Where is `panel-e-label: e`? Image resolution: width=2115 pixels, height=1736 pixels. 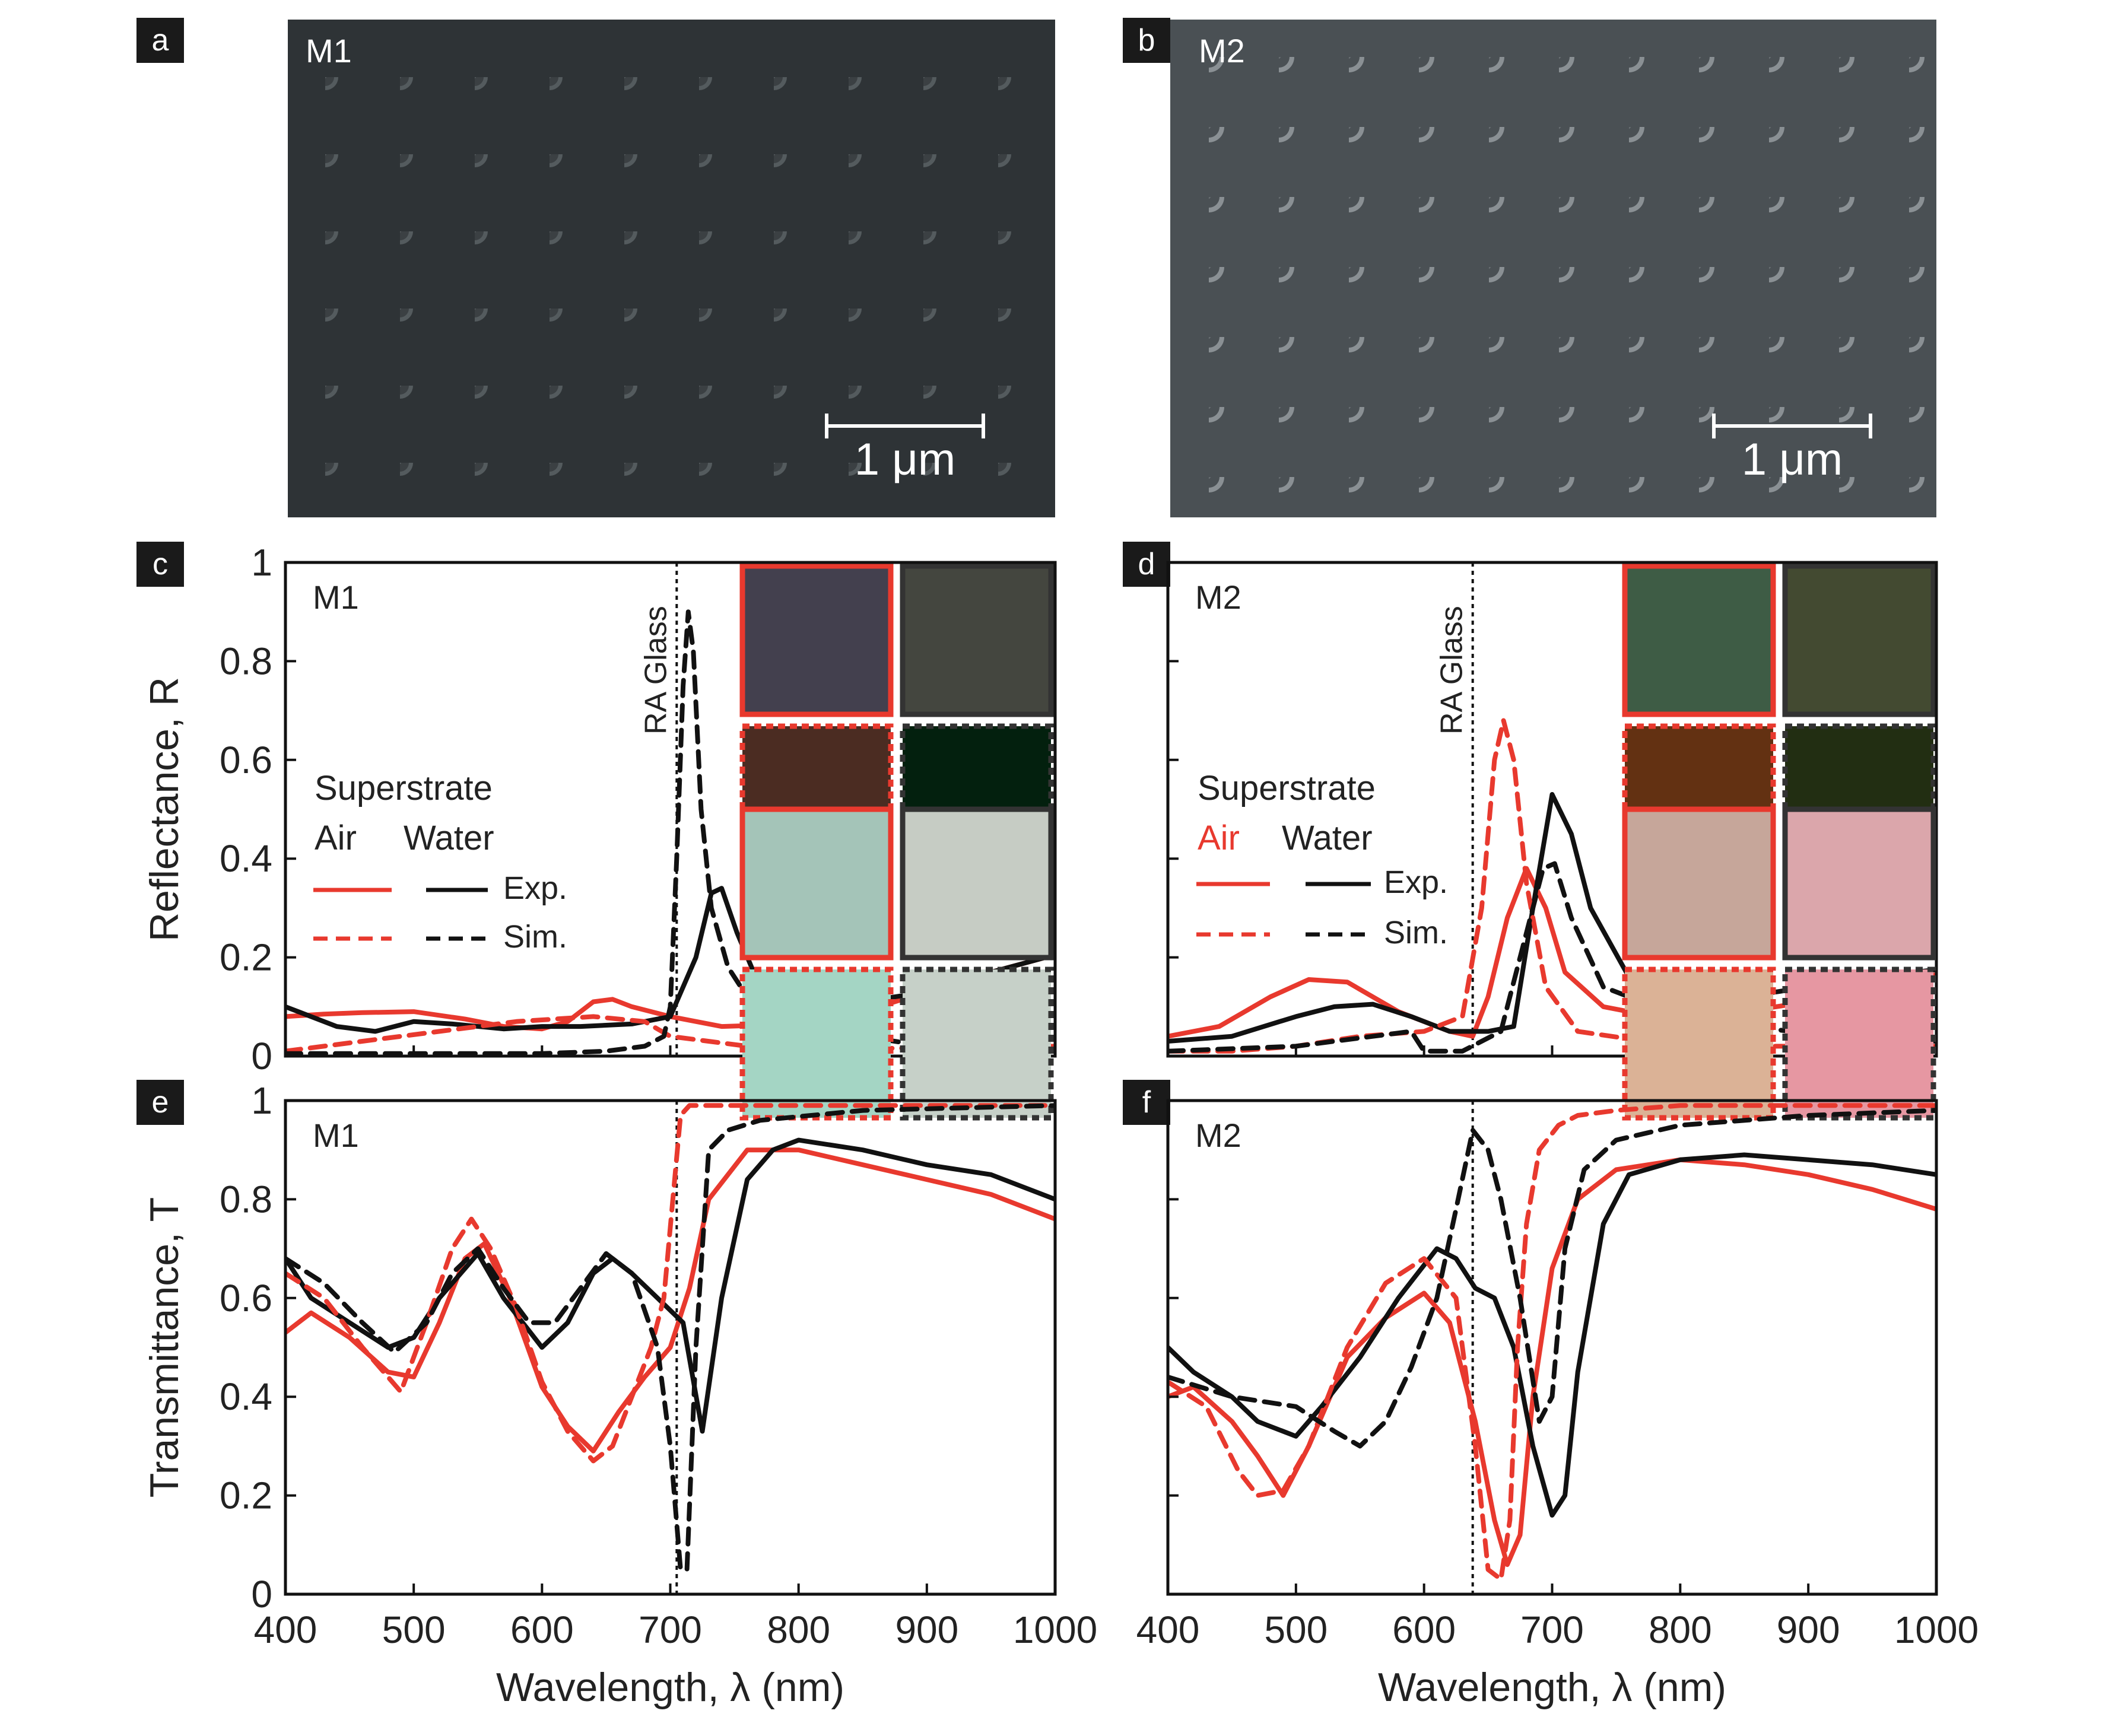 panel-e-label: e is located at coordinates (160, 1102).